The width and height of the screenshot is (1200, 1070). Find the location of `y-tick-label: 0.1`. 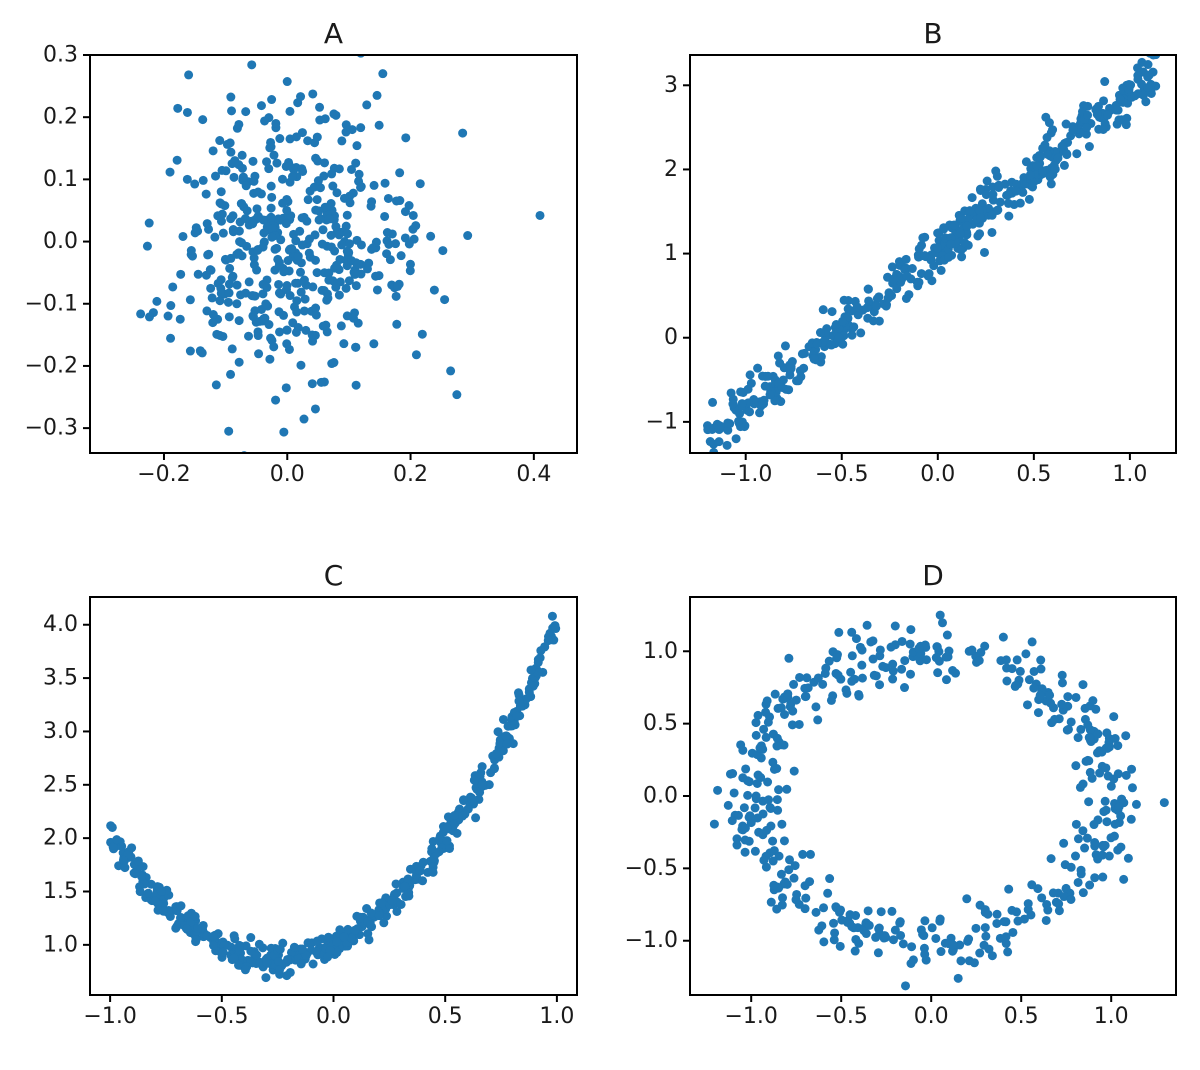

y-tick-label: 0.1 is located at coordinates (60, 179).